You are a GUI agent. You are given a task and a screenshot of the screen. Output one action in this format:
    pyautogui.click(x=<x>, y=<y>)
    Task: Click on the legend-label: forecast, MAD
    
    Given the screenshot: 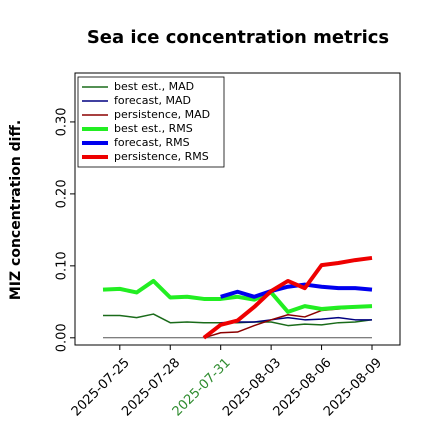 What is the action you would take?
    pyautogui.click(x=152, y=100)
    